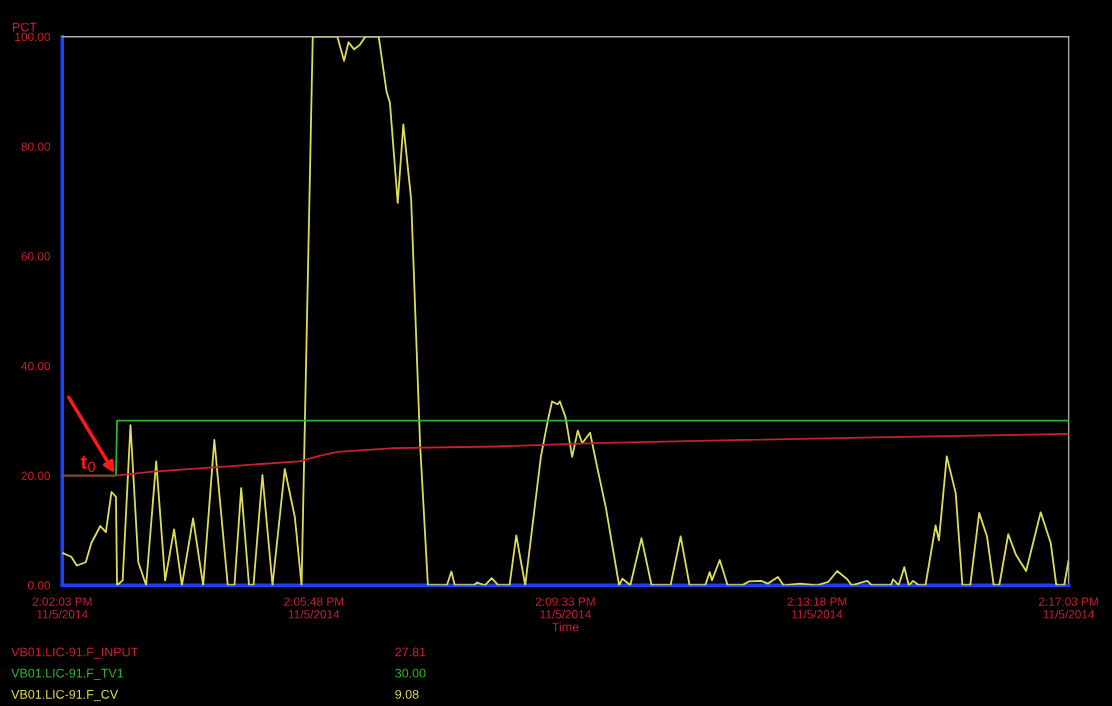 This screenshot has width=1112, height=706. Describe the element at coordinates (565, 627) in the screenshot. I see `x-axis-title: Time` at that location.